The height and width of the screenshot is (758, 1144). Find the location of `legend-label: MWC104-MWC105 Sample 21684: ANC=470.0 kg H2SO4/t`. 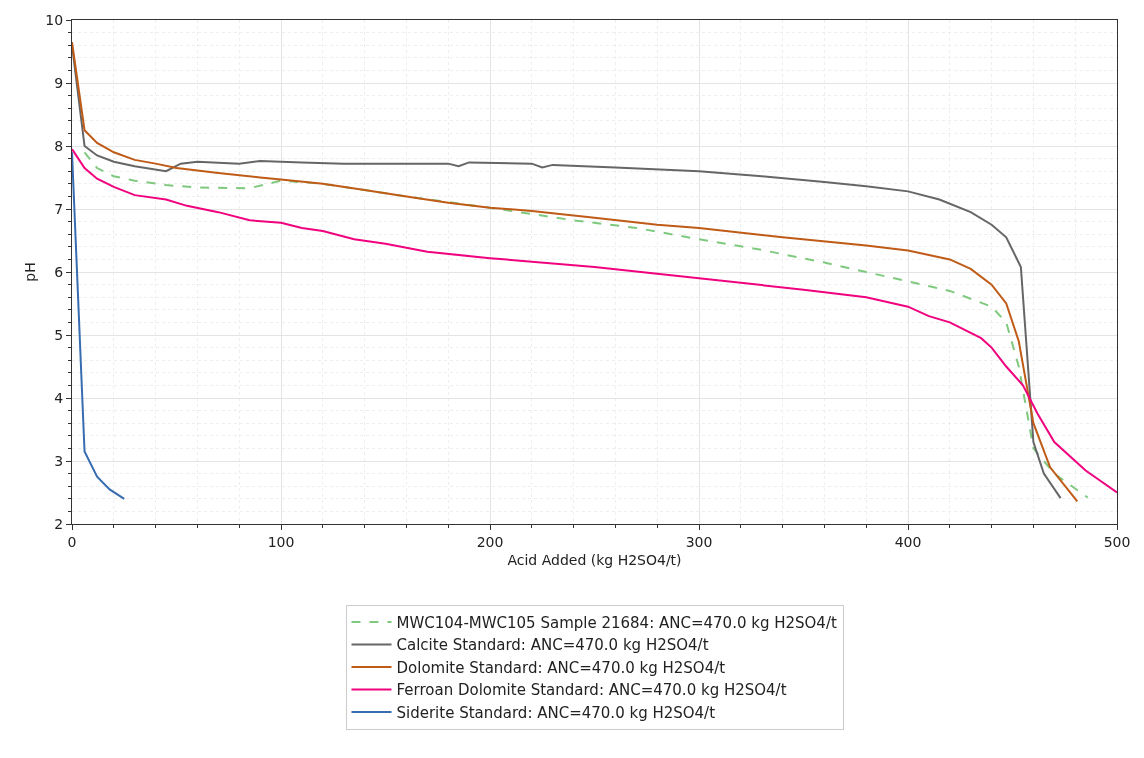

legend-label: MWC104-MWC105 Sample 21684: ANC=470.0 kg H2SO4/t is located at coordinates (616, 622).